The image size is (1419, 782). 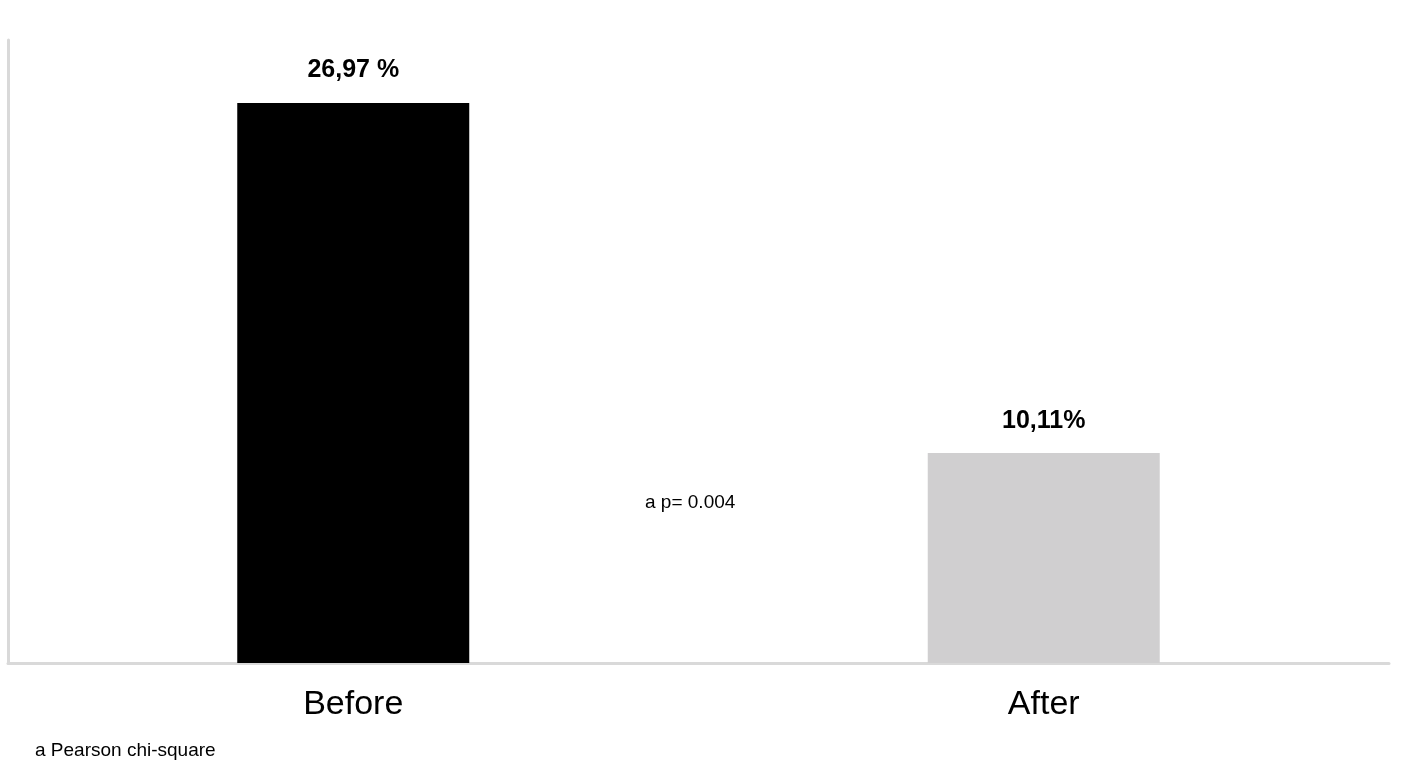 What do you see at coordinates (1044, 418) in the screenshot?
I see `data-label: 10,11%` at bounding box center [1044, 418].